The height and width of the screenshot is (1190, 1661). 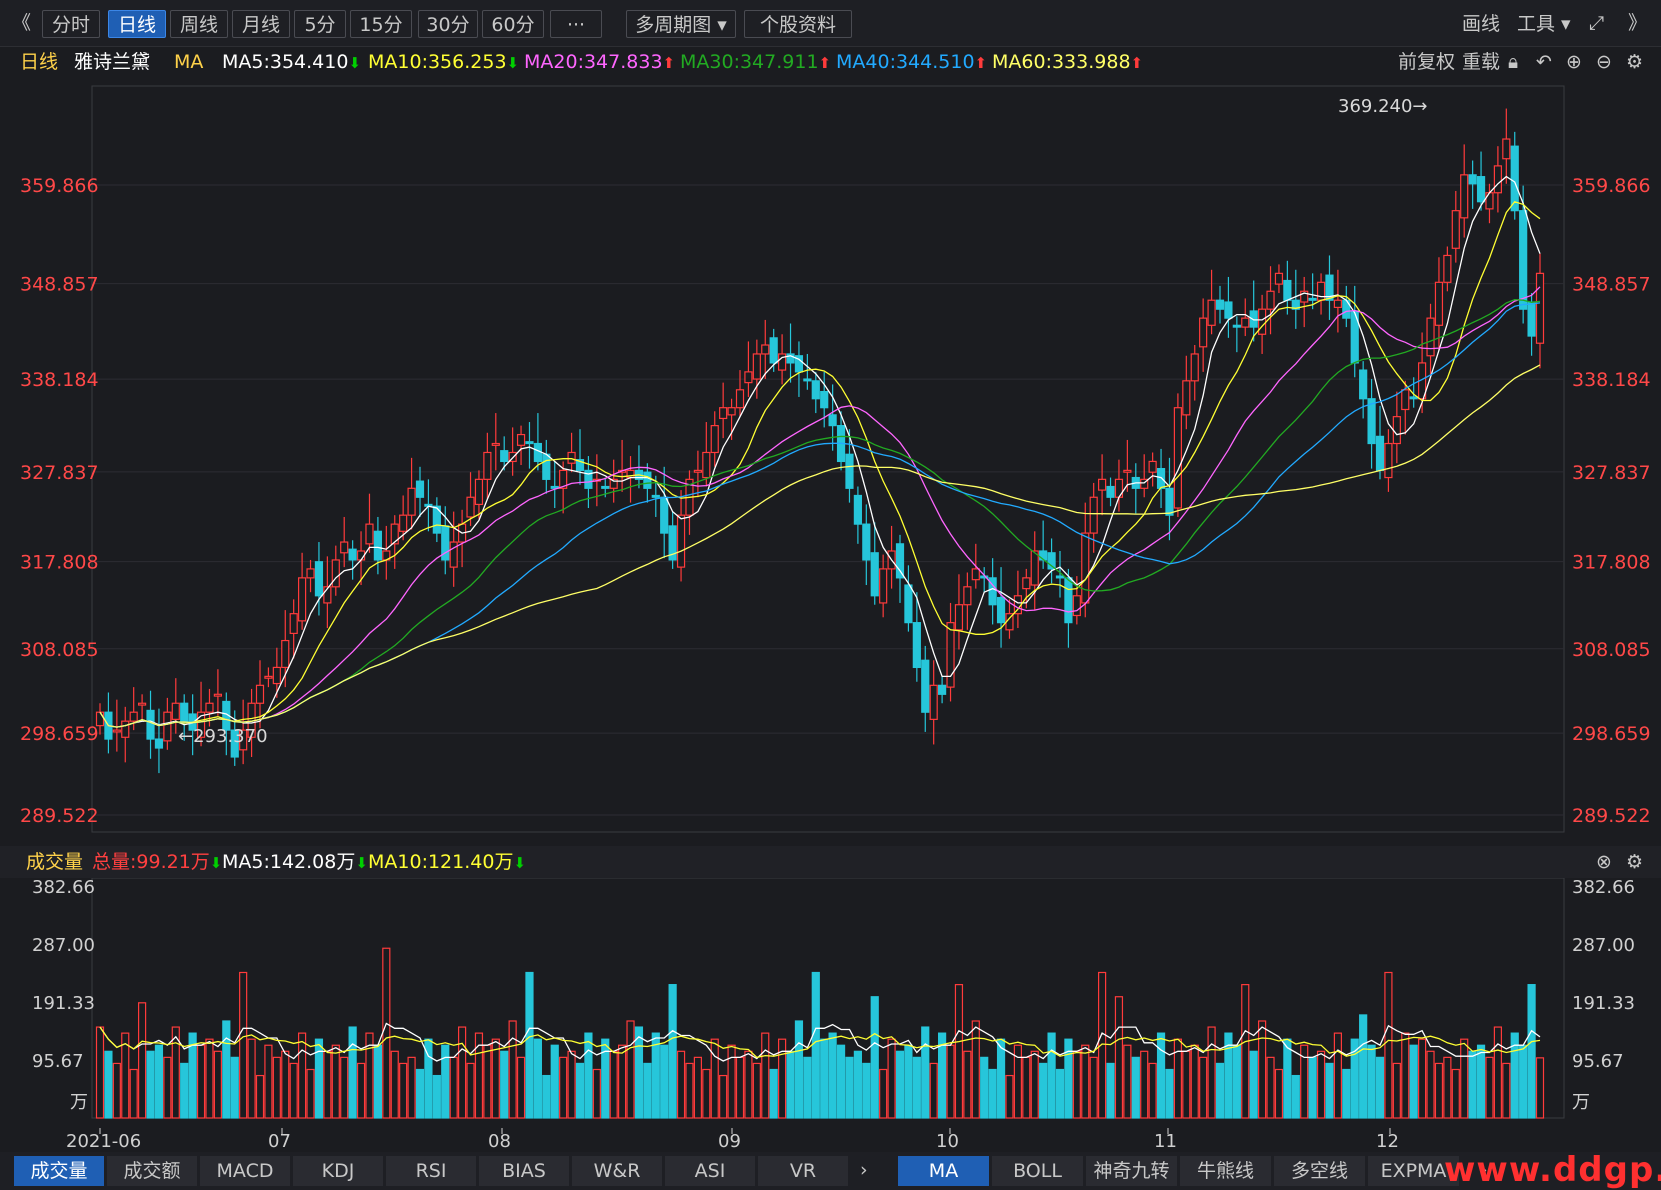 I want to click on fullscreen-icon: ⤢, so click(x=1597, y=23).